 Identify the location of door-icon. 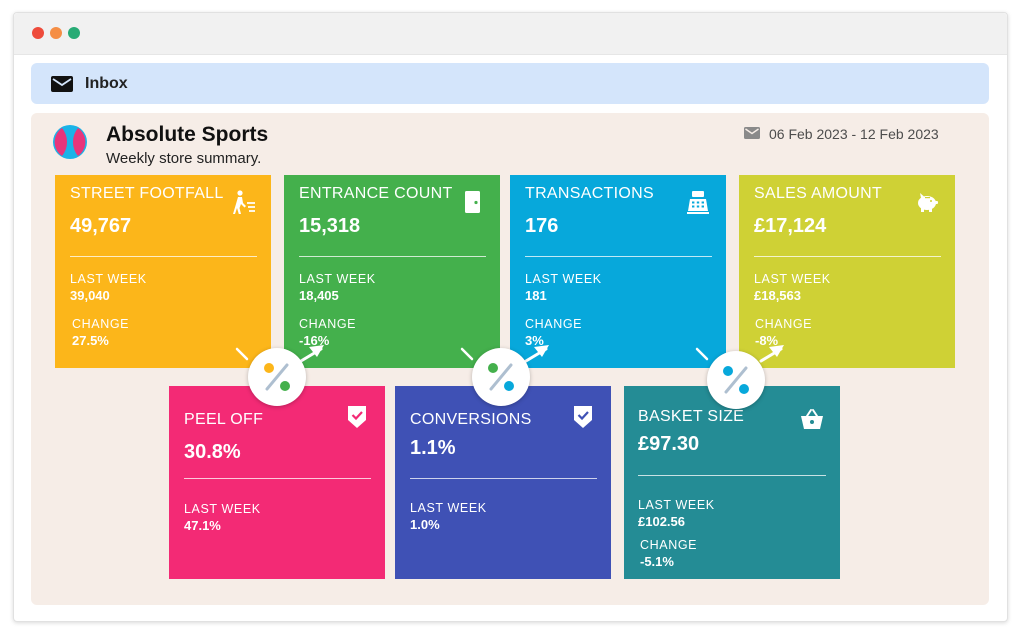
(472, 202).